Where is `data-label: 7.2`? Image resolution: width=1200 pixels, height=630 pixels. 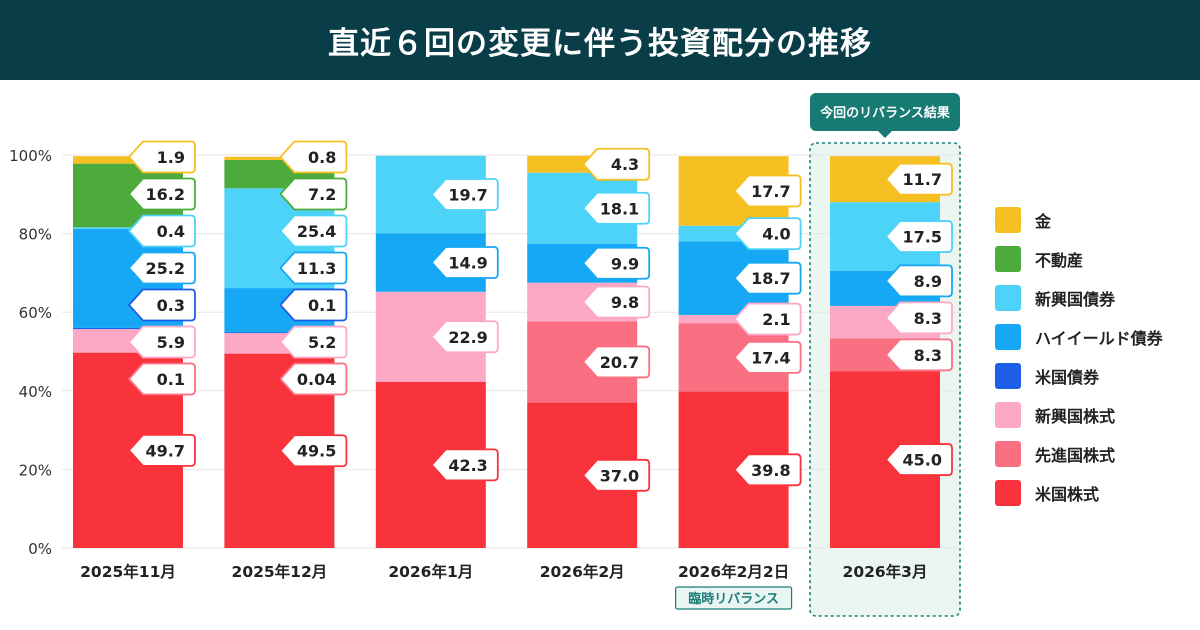
data-label: 7.2 is located at coordinates (322, 194).